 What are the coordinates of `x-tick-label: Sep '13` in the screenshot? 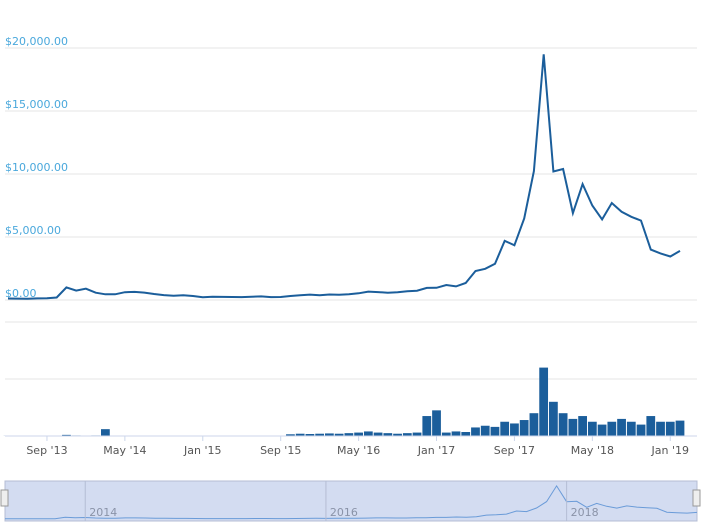 It's located at (46, 450).